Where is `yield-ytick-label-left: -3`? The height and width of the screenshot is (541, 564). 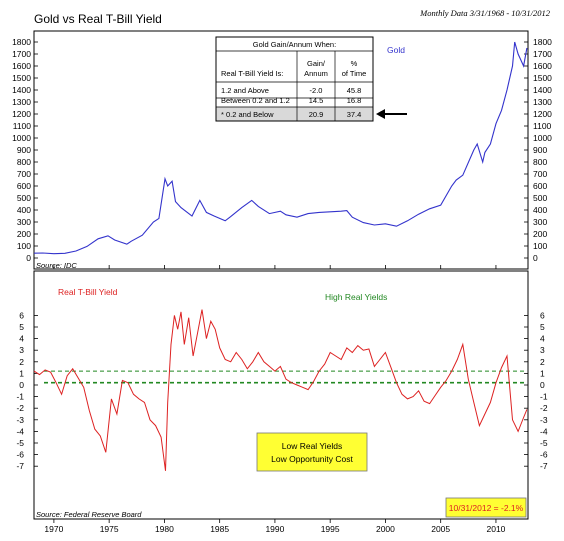 yield-ytick-label-left: -3 is located at coordinates (20, 420).